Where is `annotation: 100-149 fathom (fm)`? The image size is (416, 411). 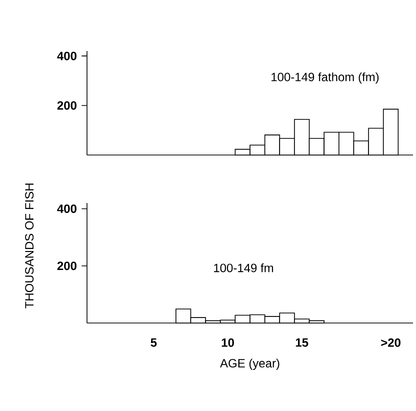 annotation: 100-149 fathom (fm) is located at coordinates (325, 78).